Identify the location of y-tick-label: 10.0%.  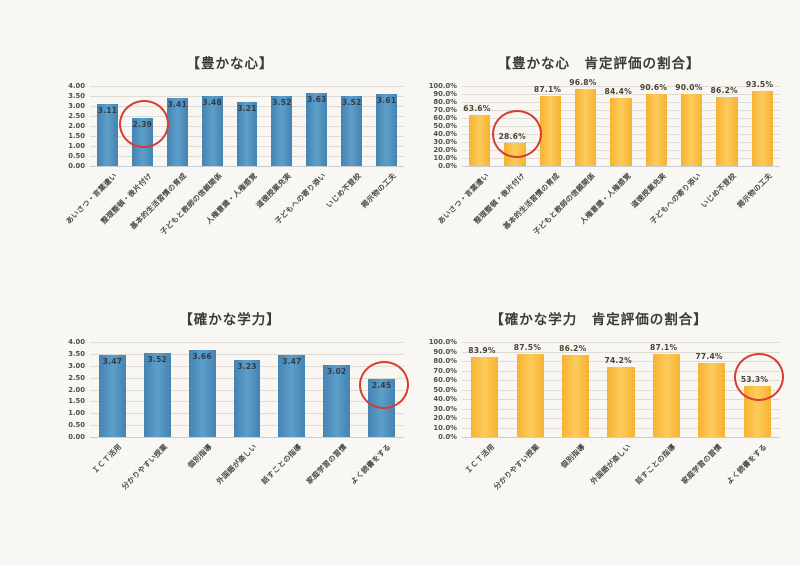
(445, 427).